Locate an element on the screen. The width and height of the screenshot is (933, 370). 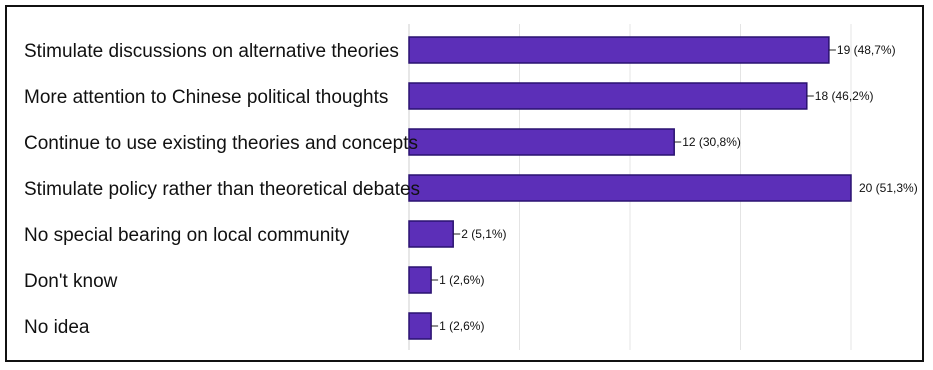
category-label: No special bearing on local community is located at coordinates (187, 235).